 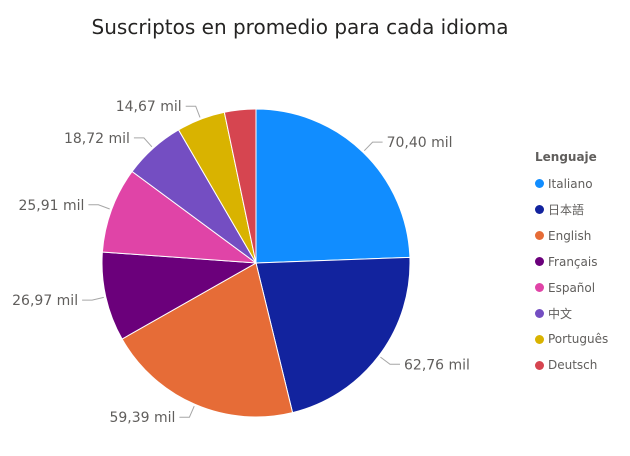 I want to click on legend-item-series-1: 日本語, so click(x=571, y=210).